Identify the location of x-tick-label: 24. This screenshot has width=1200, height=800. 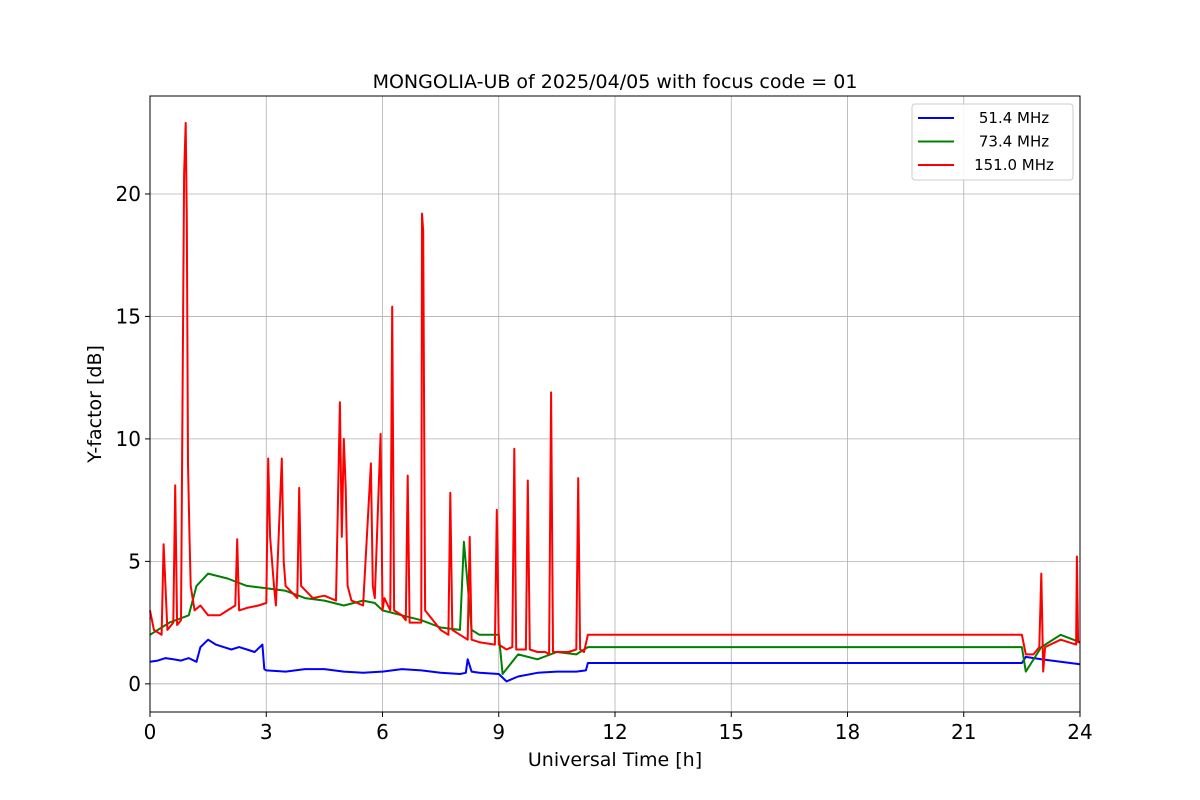
(1079, 732).